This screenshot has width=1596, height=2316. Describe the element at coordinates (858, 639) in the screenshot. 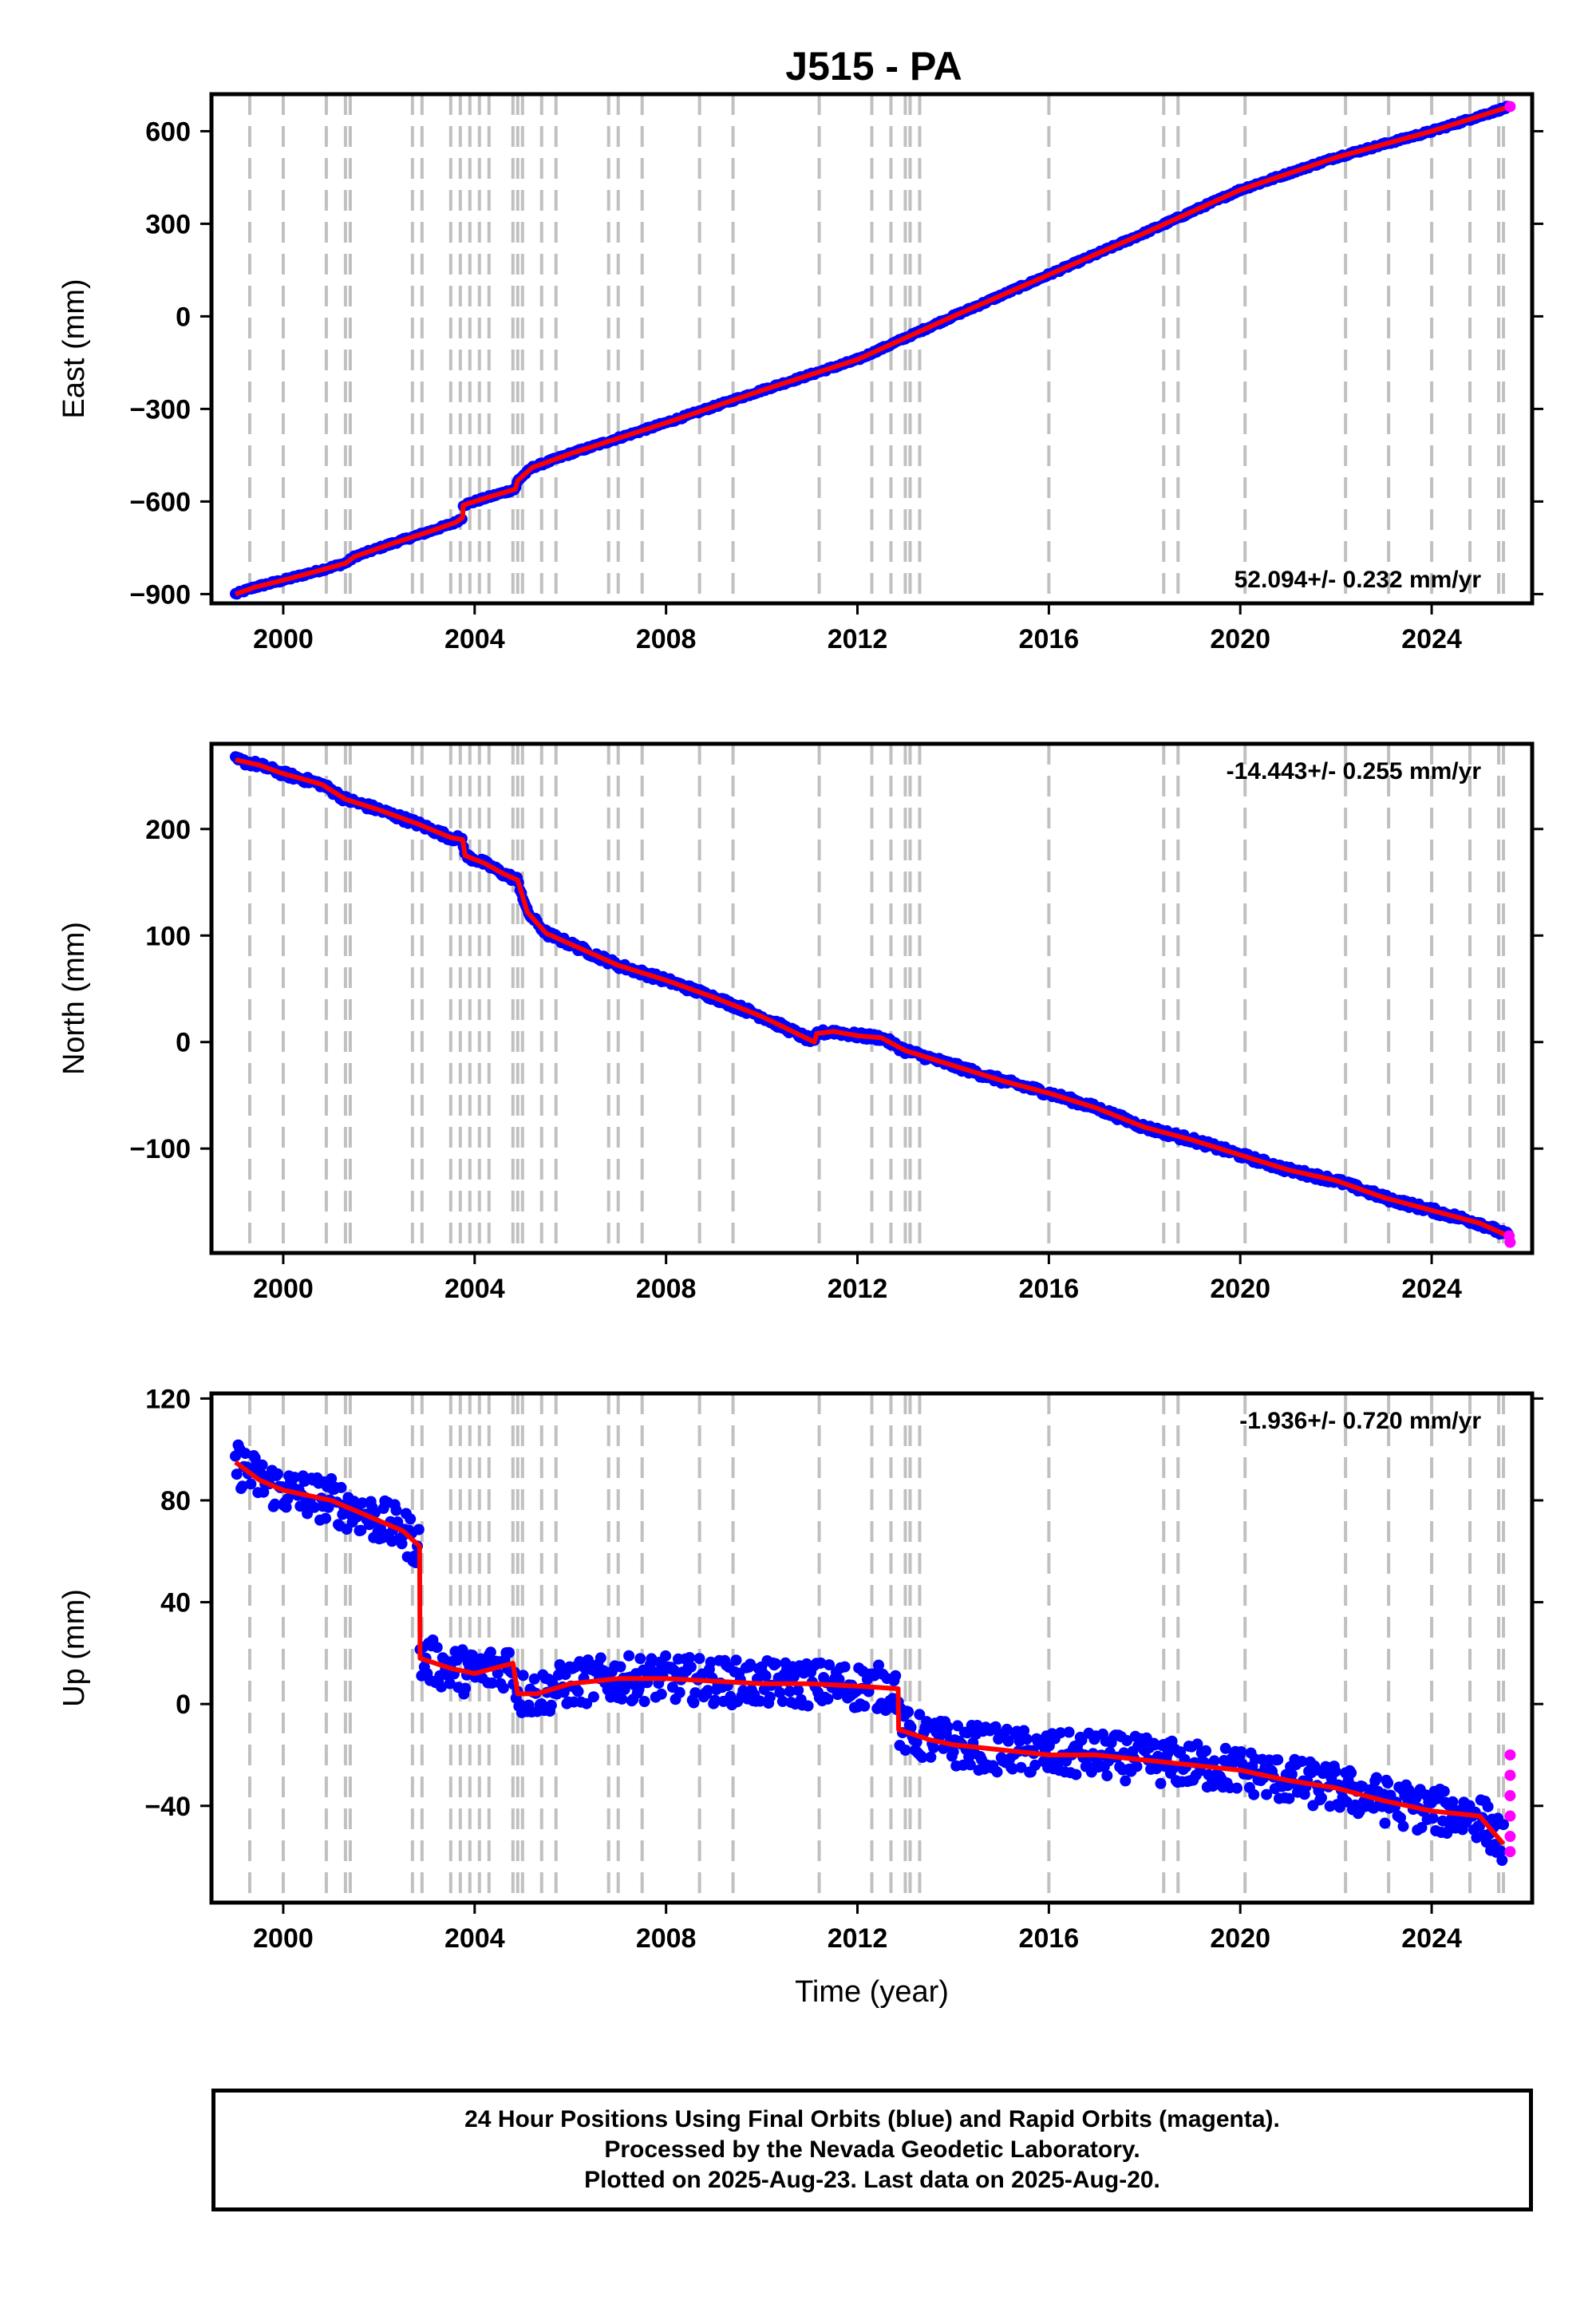

I see `x-tick-label: 2012` at that location.